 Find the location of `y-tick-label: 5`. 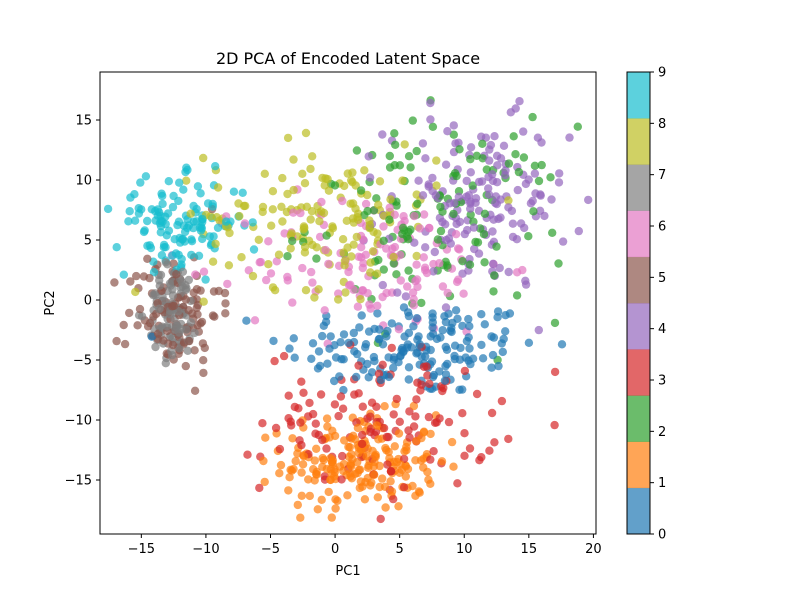

y-tick-label: 5 is located at coordinates (88, 241).